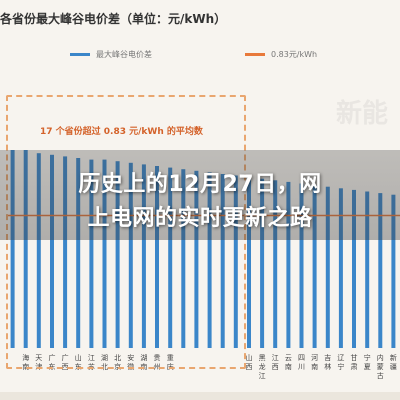 Image resolution: width=400 pixels, height=400 pixels. Describe the element at coordinates (275, 367) in the screenshot. I see `x-tick-label-20-1: 西` at that location.